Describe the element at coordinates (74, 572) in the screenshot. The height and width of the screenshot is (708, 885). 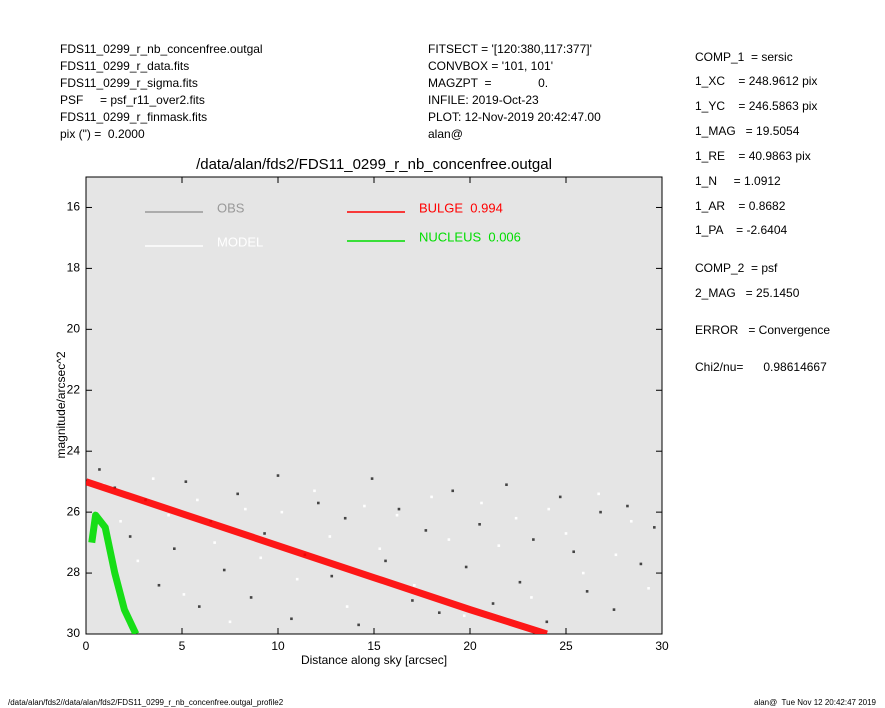
I see `y-tick-label: 28` at that location.